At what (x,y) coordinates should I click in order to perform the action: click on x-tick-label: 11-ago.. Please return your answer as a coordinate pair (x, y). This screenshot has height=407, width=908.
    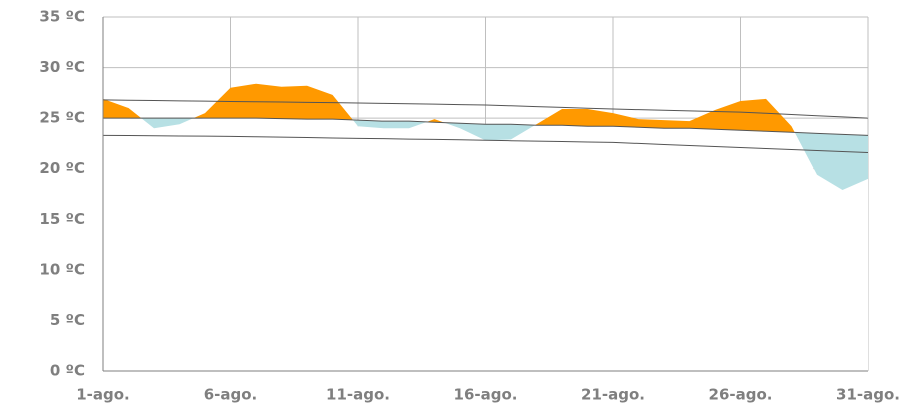
    Looking at the image, I should click on (358, 395).